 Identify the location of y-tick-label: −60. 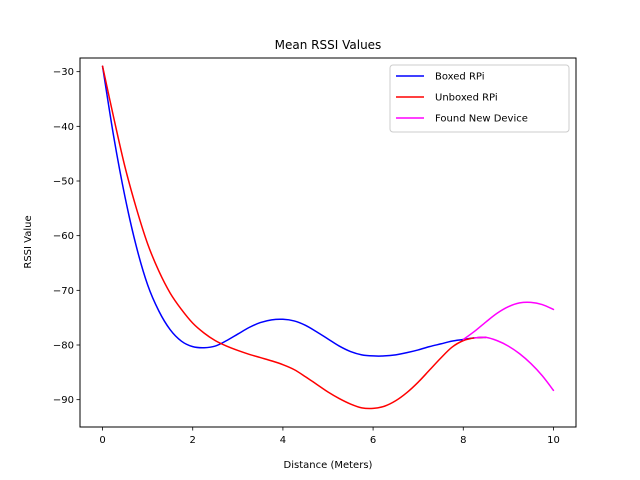
(63, 236).